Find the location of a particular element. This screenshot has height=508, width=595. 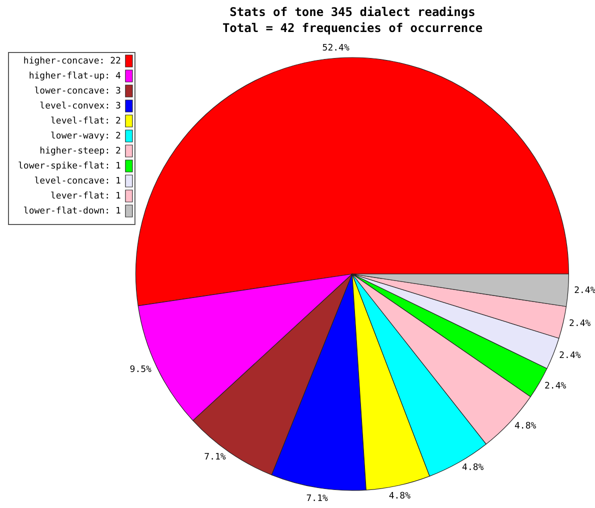

legend-label: higher-flat-up: 4 is located at coordinates (74, 76).